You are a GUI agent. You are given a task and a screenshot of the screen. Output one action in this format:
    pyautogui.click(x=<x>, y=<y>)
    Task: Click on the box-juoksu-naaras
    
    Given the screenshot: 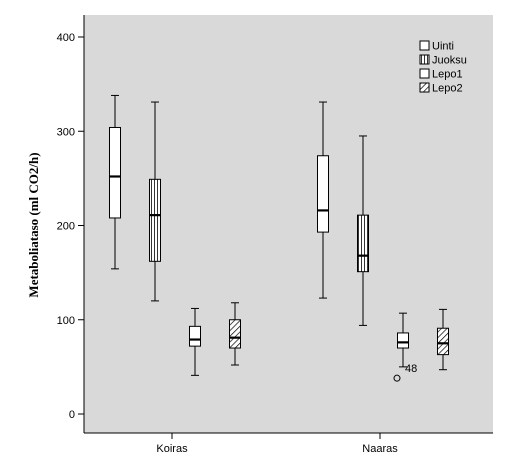 What is the action you would take?
    pyautogui.click(x=363, y=230)
    